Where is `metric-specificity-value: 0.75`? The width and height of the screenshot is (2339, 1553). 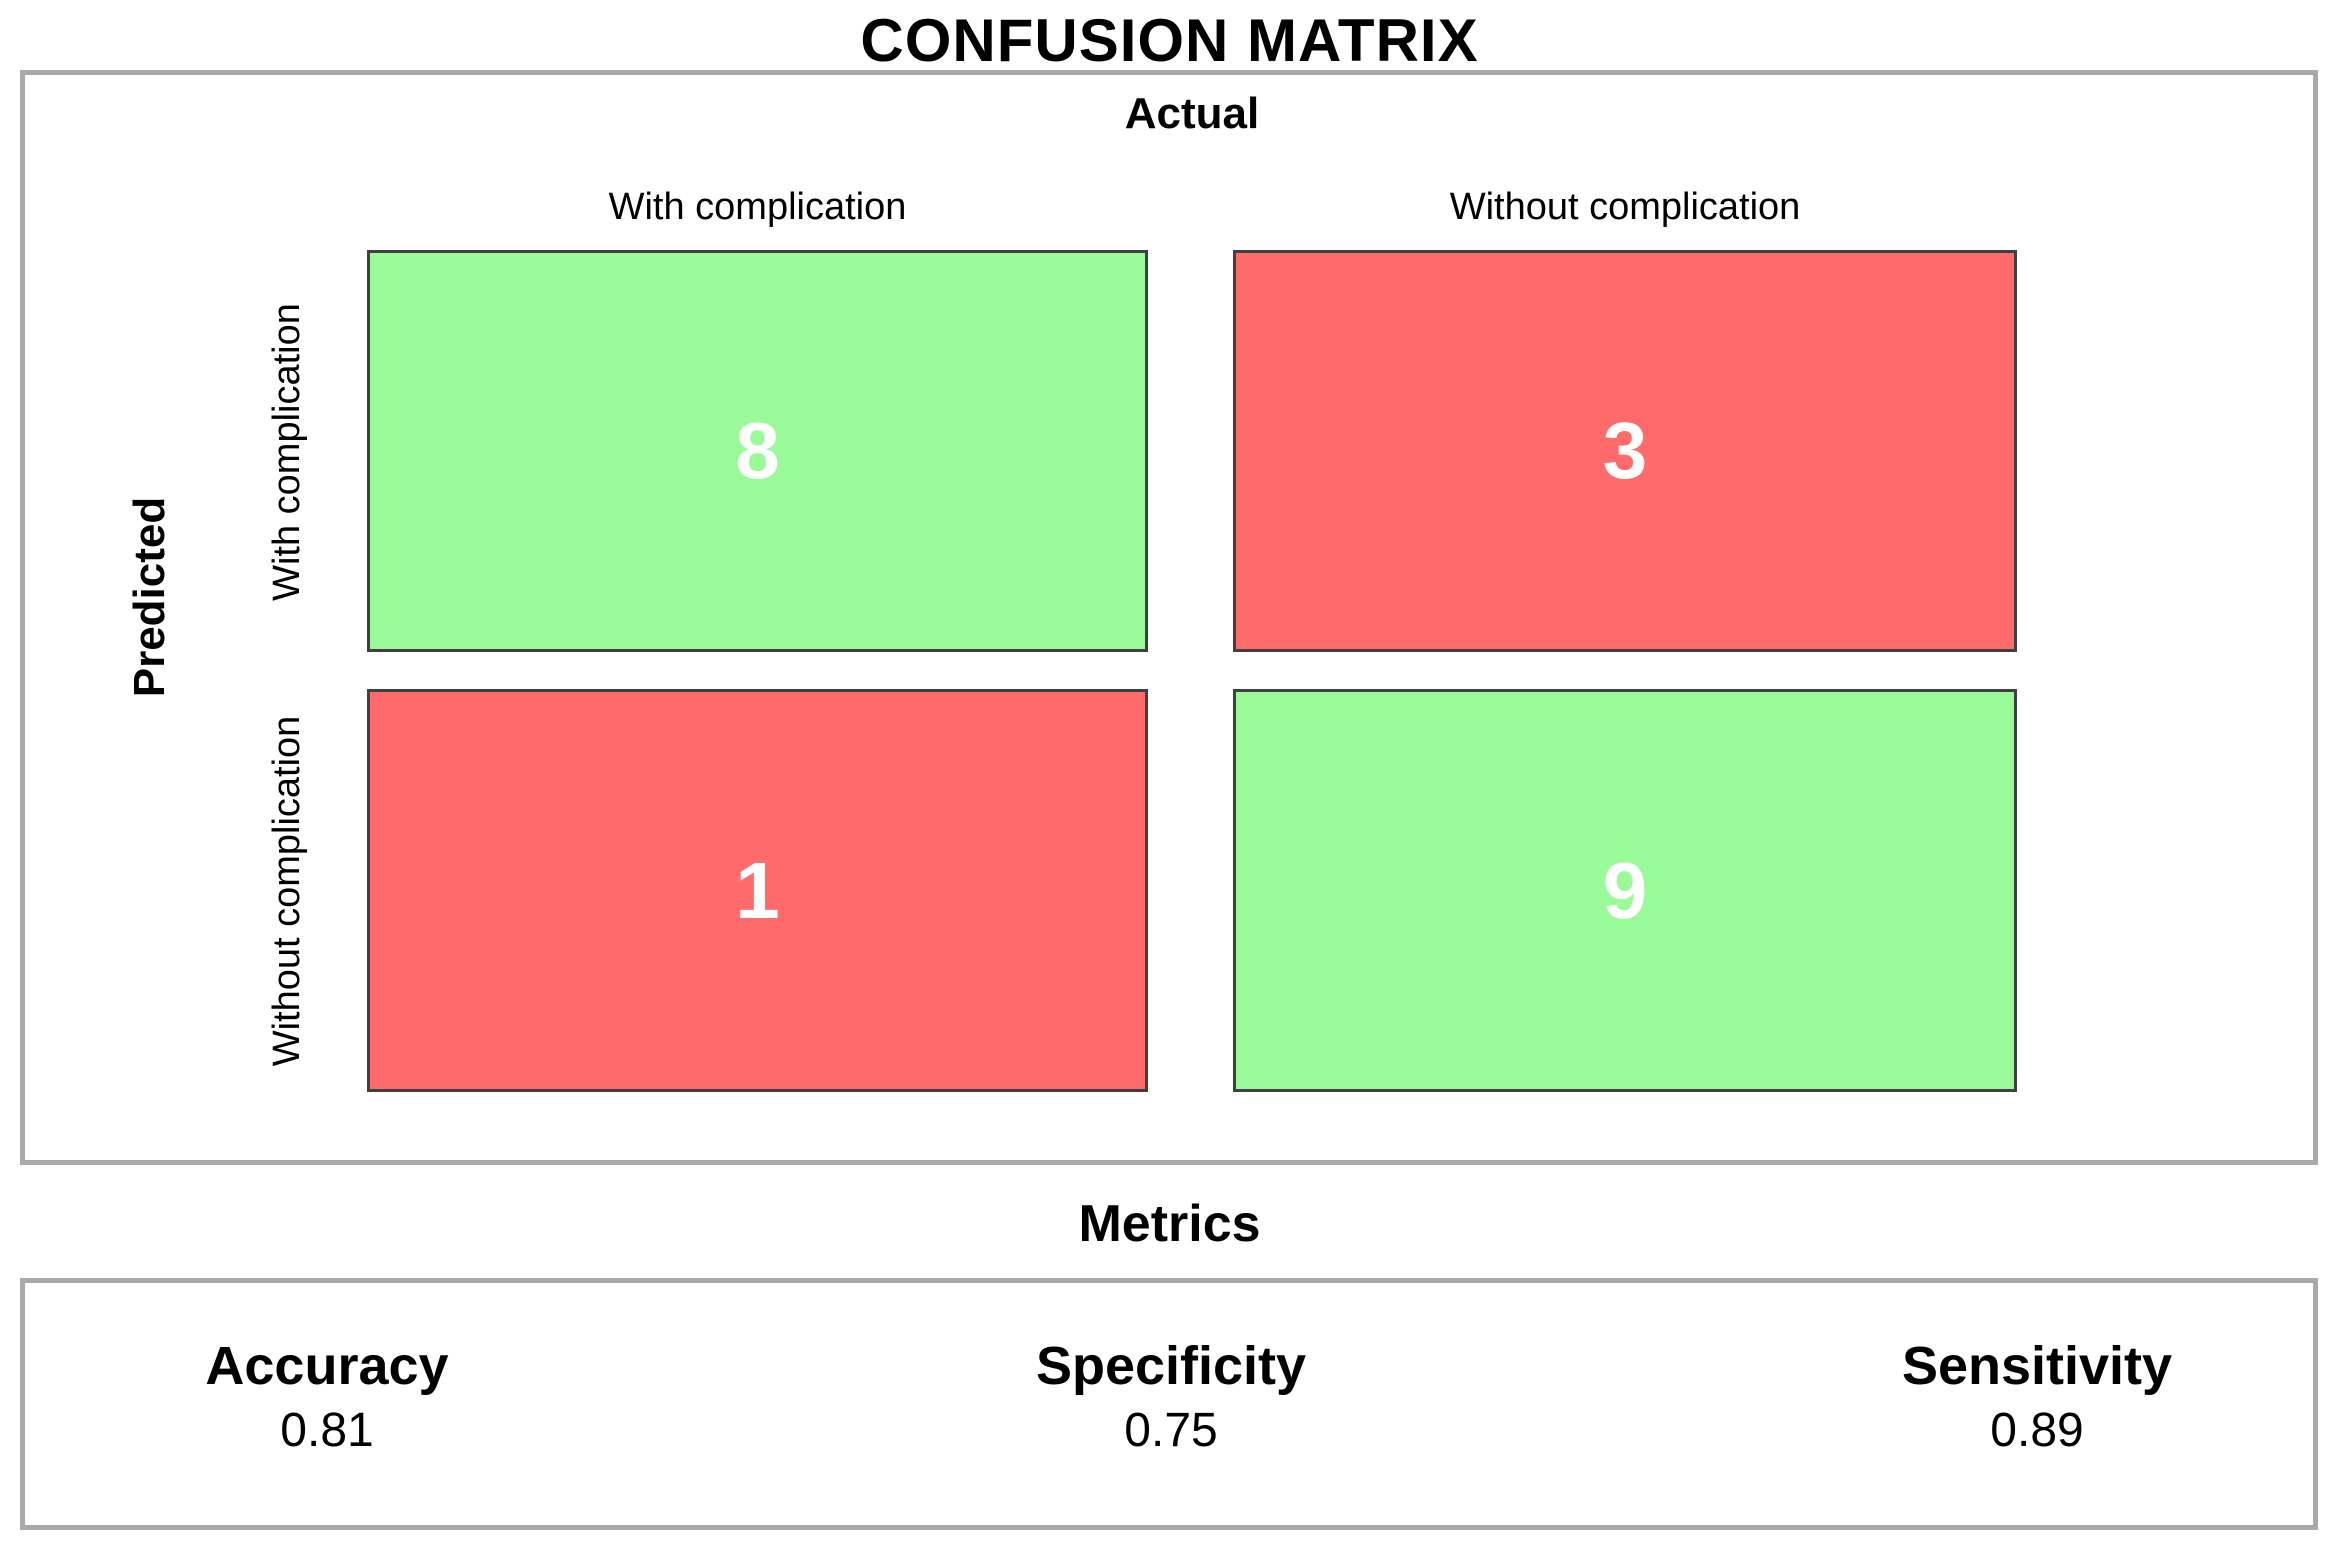 metric-specificity-value: 0.75 is located at coordinates (1171, 1430).